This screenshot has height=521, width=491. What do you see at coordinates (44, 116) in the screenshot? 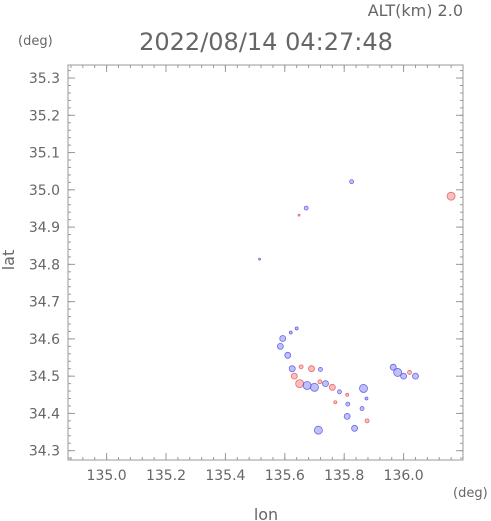
I see `y-tick-label: 35.2` at bounding box center [44, 116].